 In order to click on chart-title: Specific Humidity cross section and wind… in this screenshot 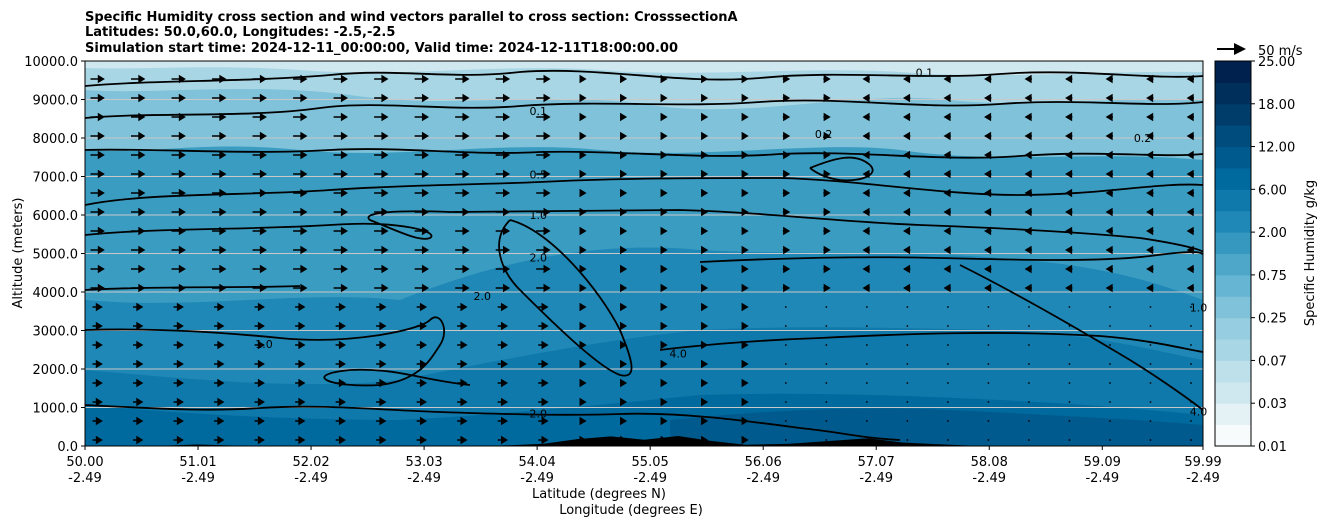, I will do `click(411, 33)`.